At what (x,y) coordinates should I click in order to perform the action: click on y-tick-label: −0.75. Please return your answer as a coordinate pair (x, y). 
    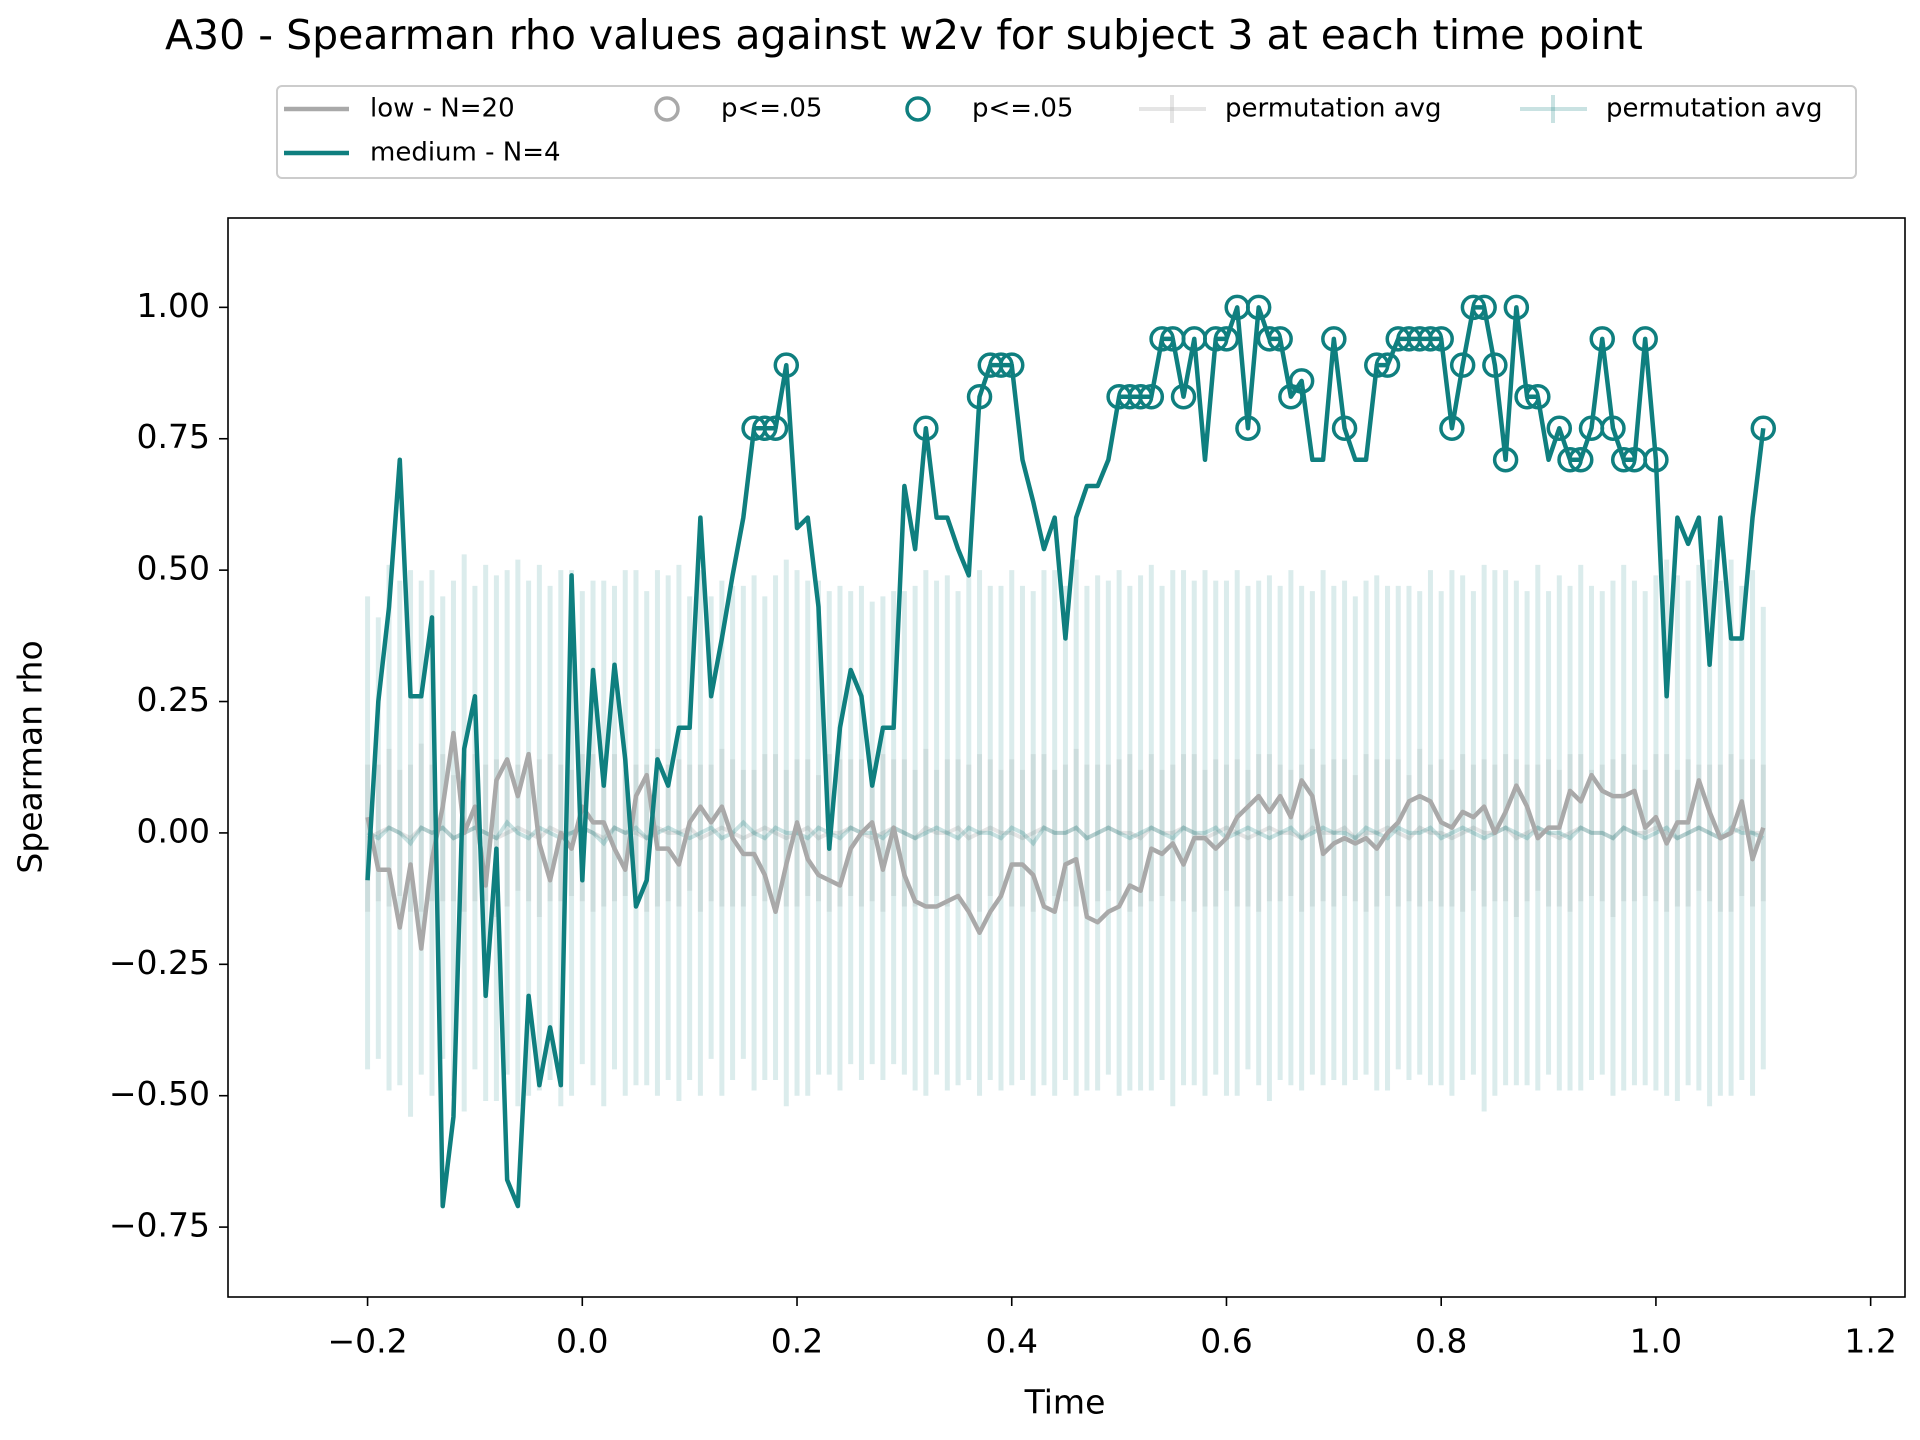
    Looking at the image, I should click on (159, 1225).